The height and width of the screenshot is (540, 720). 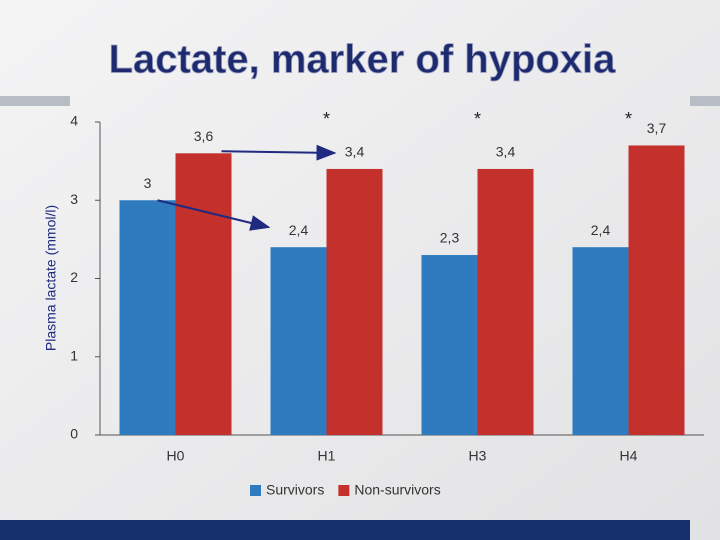 What do you see at coordinates (74, 355) in the screenshot?
I see `y-tick-label: 1` at bounding box center [74, 355].